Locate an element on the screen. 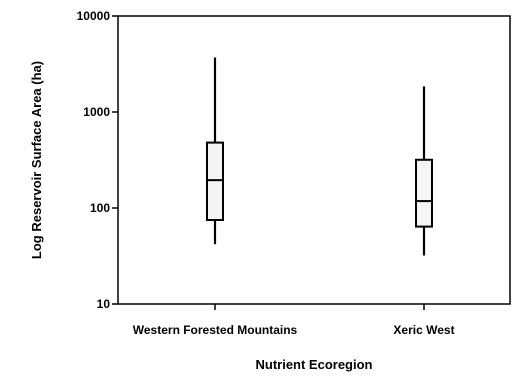 This screenshot has height=377, width=518. y-axis-title: Log Reservoir Surface Area (ha) is located at coordinates (36, 160).